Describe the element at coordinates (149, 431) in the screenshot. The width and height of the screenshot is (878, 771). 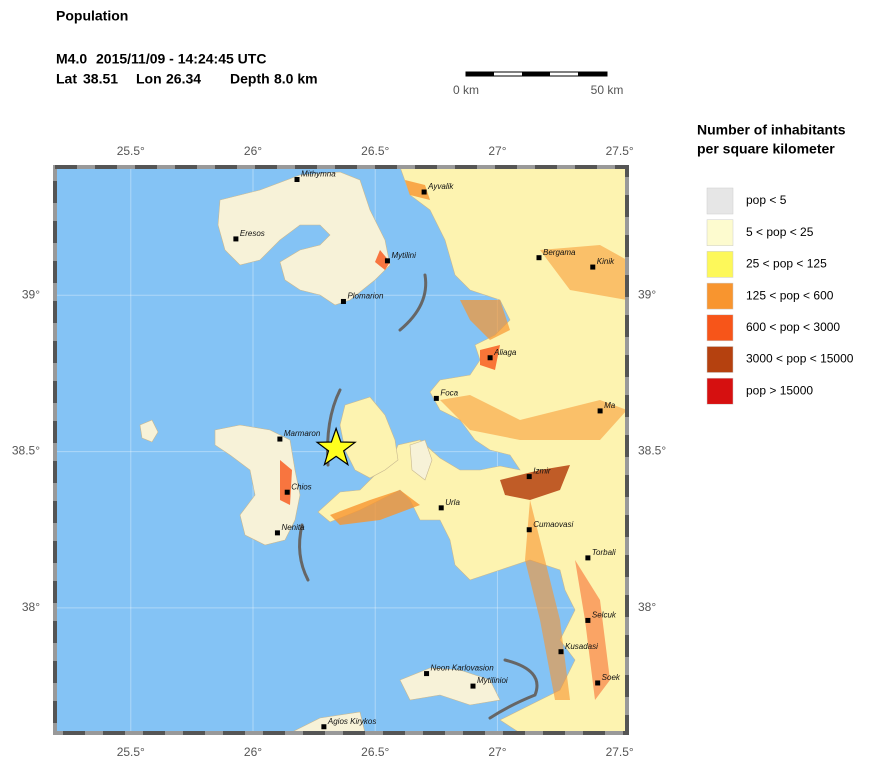
I see `small-island` at that location.